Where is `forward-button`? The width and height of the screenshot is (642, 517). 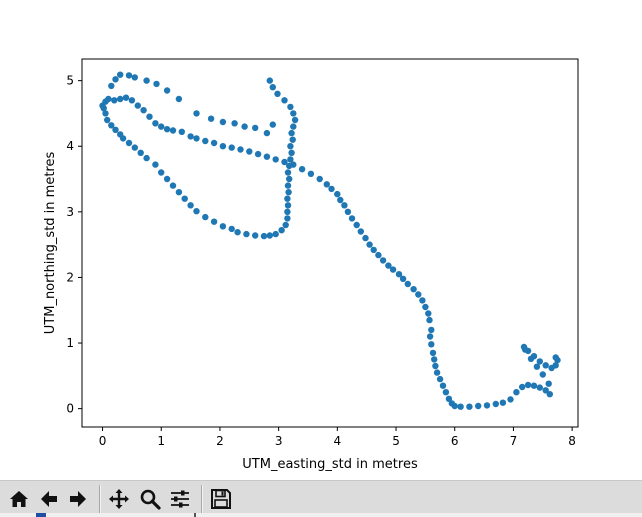
forward-button is located at coordinates (78, 499).